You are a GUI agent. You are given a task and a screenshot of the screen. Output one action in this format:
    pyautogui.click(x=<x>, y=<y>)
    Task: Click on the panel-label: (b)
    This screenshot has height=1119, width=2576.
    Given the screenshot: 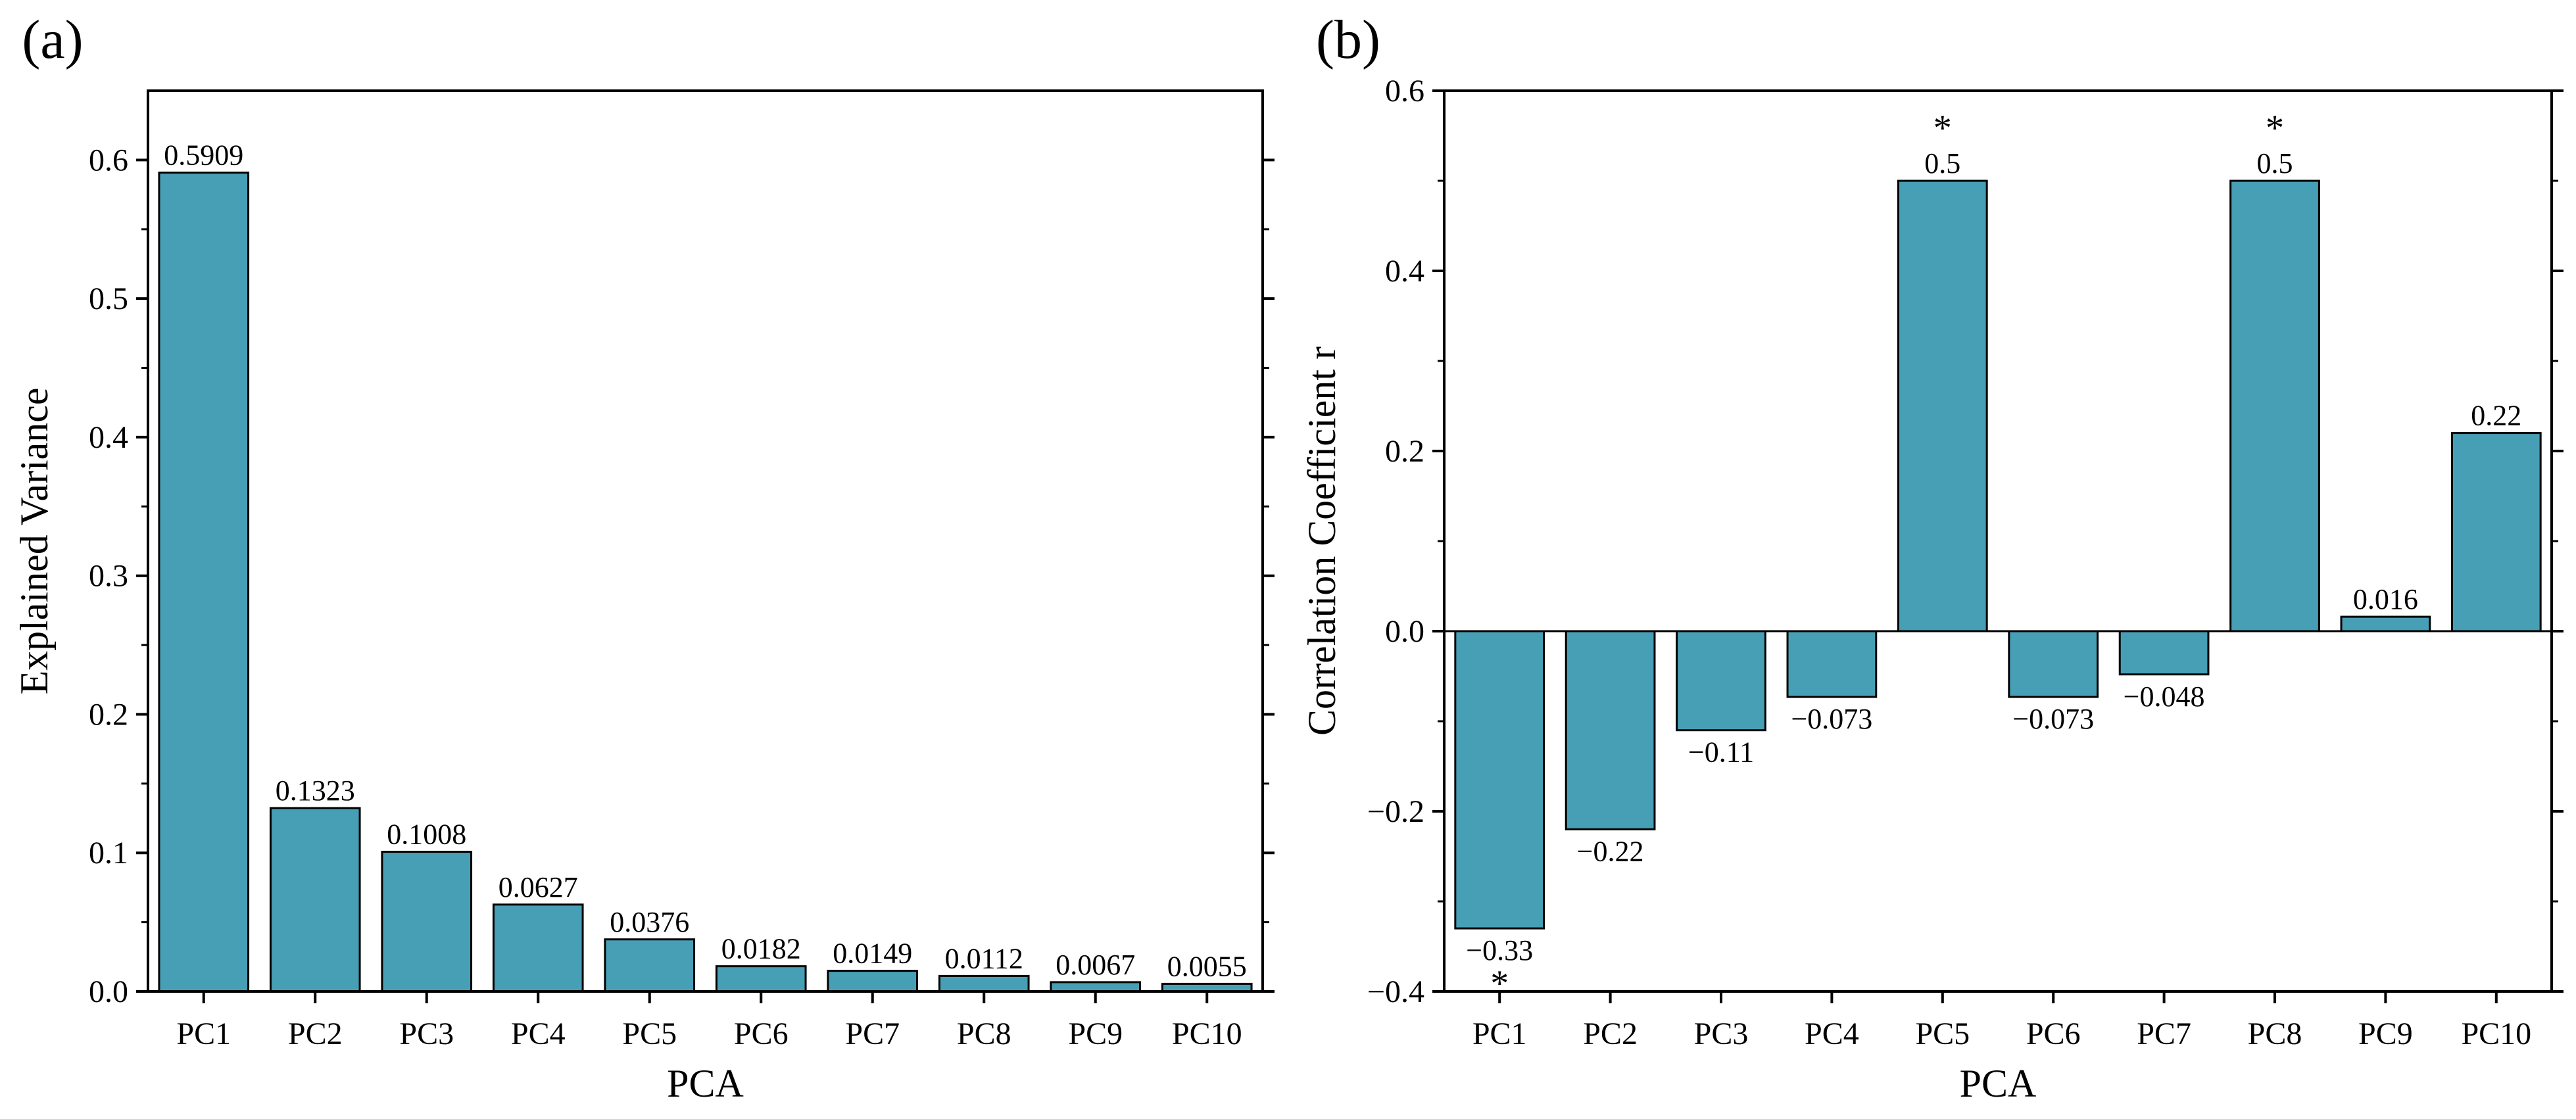 What is the action you would take?
    pyautogui.click(x=1348, y=39)
    